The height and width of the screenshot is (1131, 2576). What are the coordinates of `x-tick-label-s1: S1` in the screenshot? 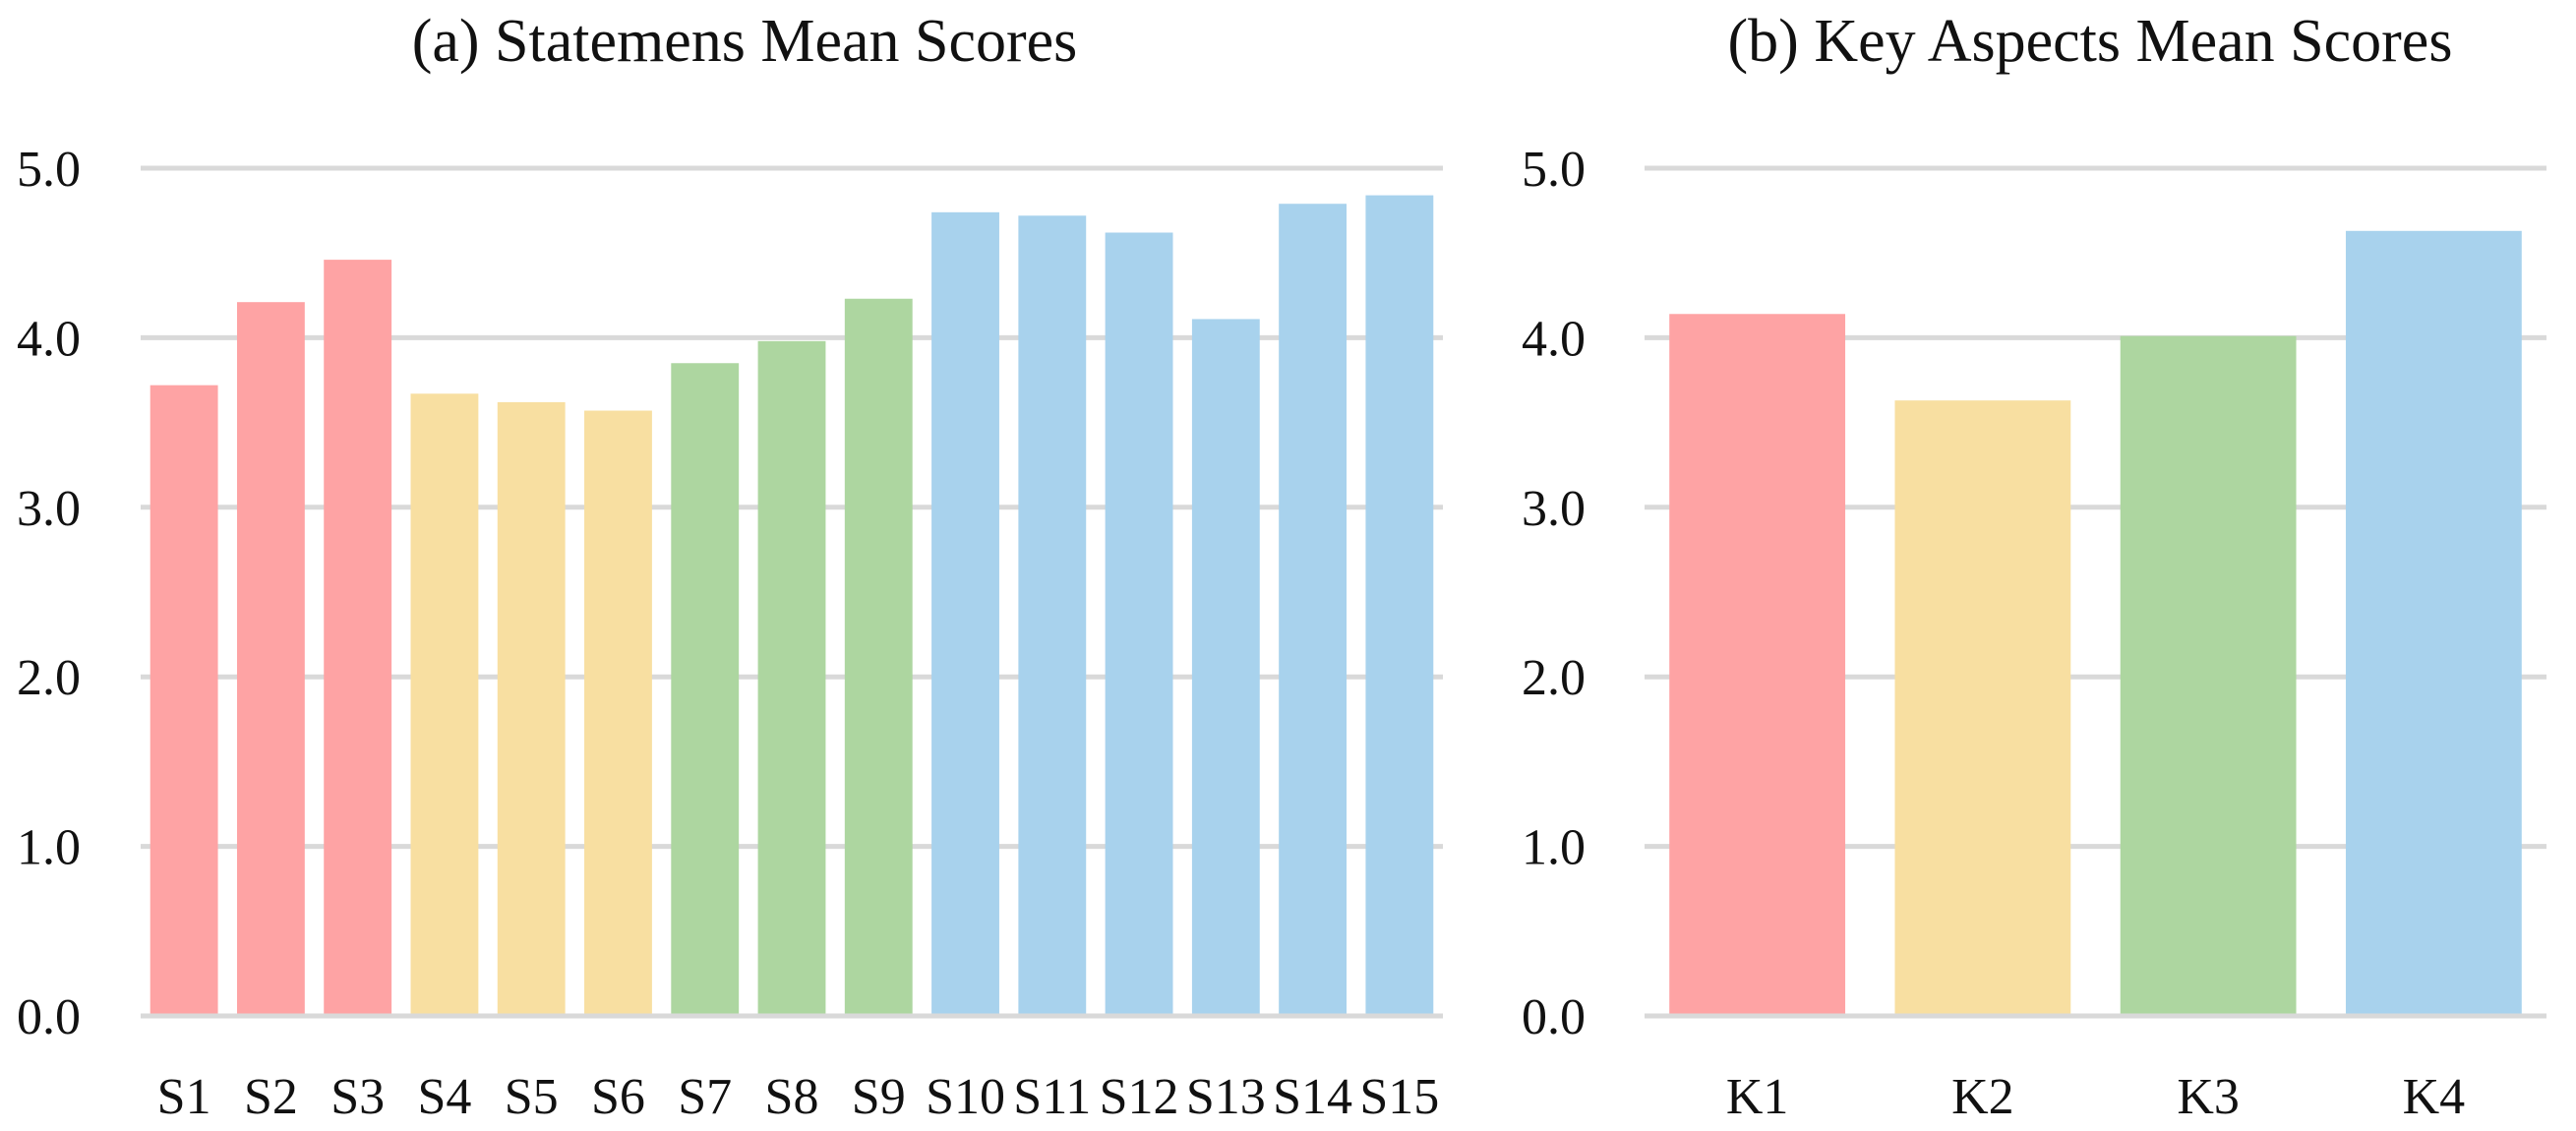 It's located at (184, 1097).